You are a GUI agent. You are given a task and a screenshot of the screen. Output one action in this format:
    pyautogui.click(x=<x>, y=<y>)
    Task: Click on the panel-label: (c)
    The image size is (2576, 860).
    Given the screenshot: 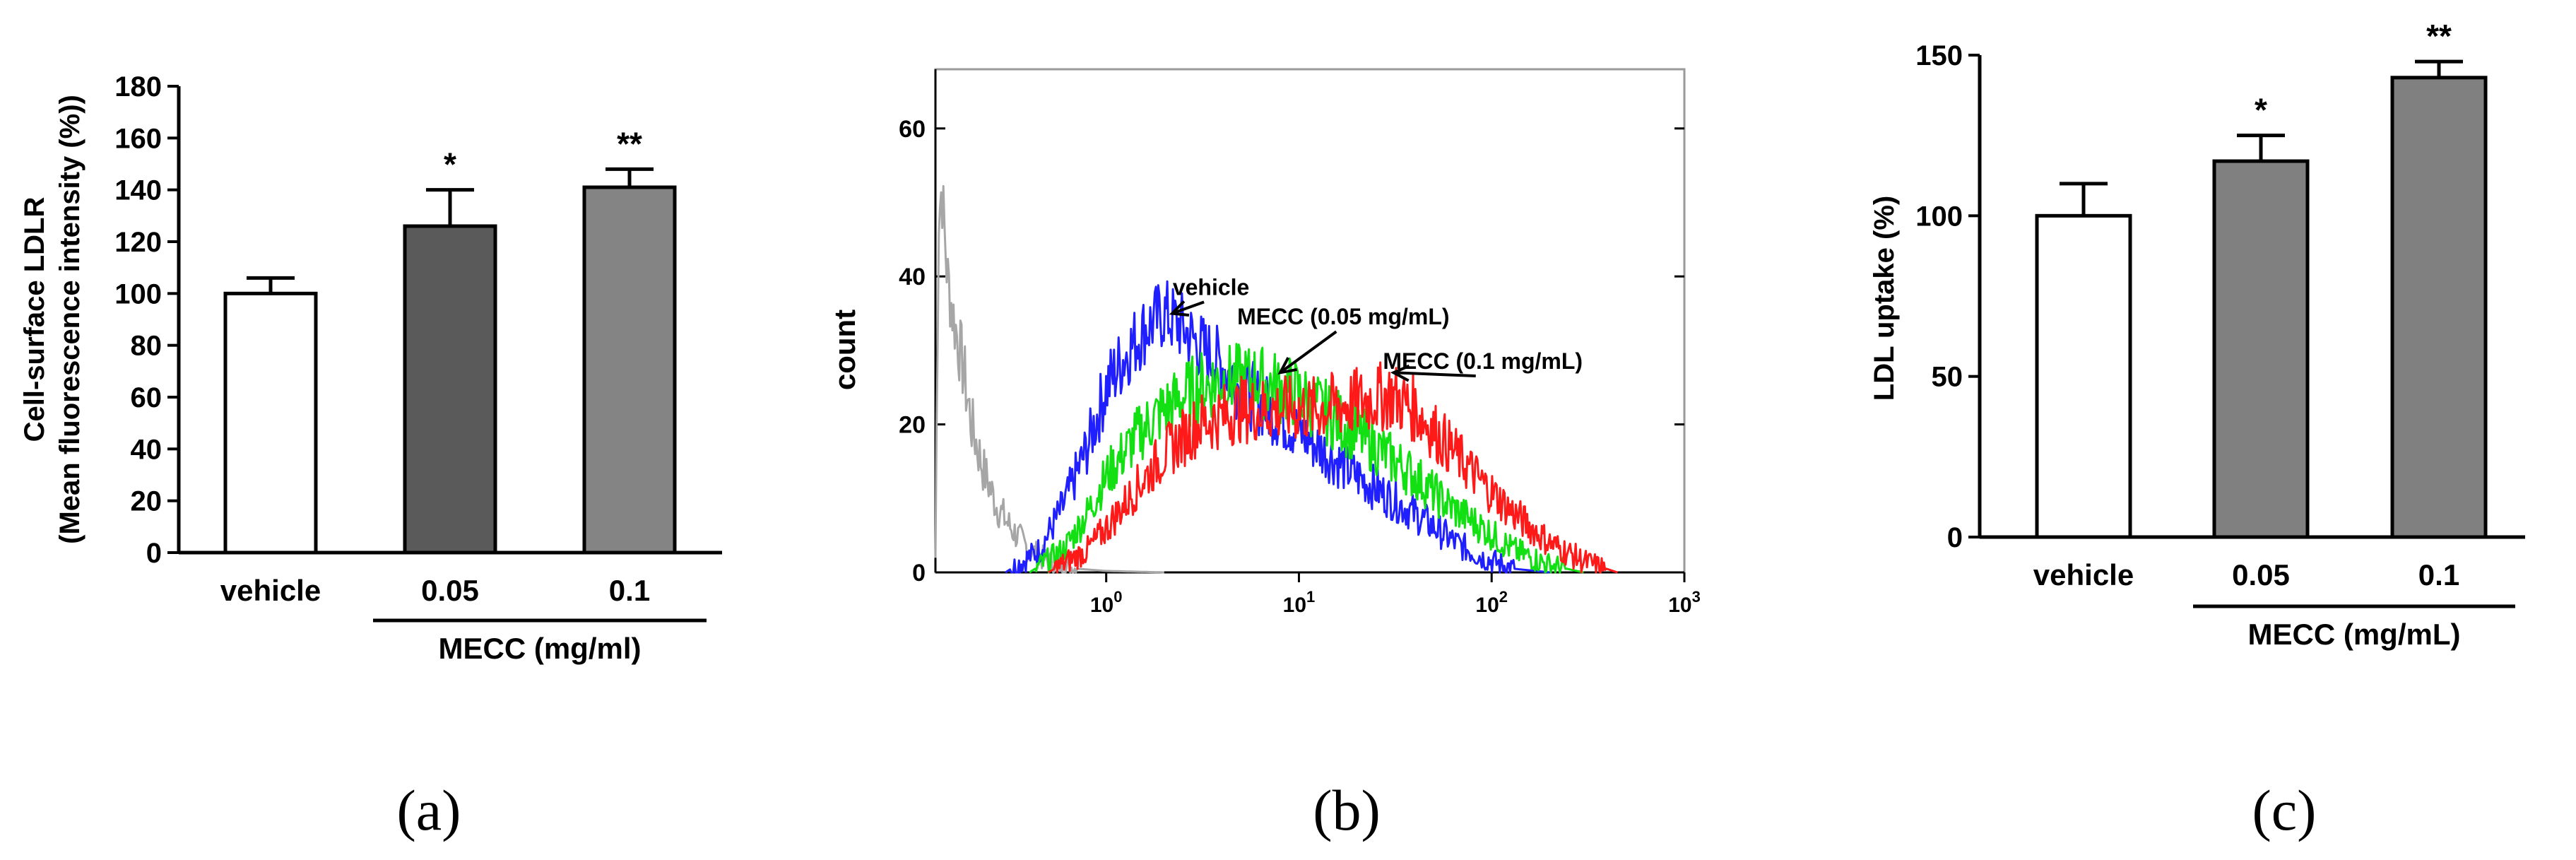 What is the action you would take?
    pyautogui.click(x=2284, y=810)
    